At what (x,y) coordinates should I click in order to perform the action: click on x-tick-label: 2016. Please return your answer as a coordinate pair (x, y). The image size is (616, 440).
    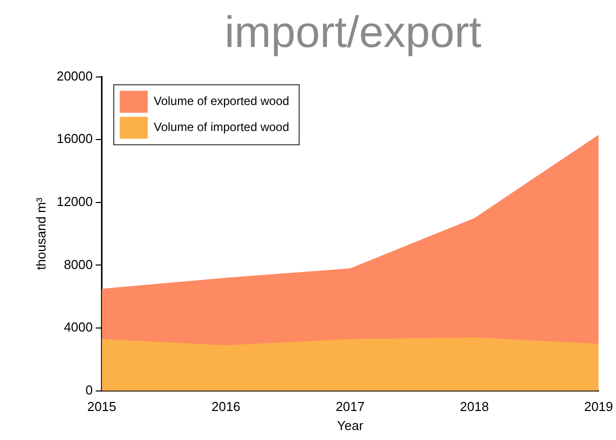
    Looking at the image, I should click on (225, 406).